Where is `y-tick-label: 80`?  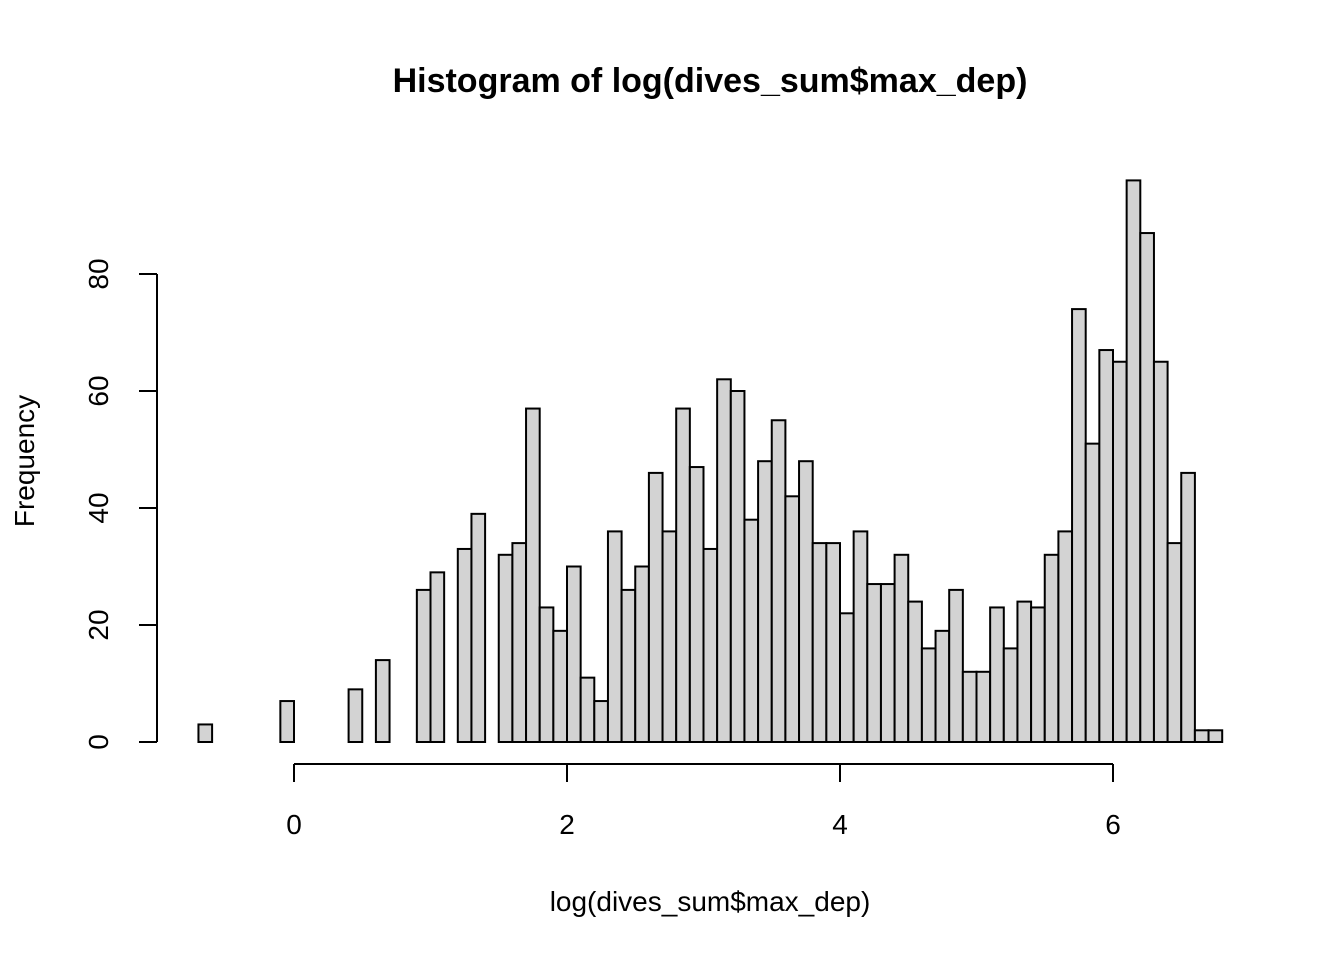
y-tick-label: 80 is located at coordinates (98, 273).